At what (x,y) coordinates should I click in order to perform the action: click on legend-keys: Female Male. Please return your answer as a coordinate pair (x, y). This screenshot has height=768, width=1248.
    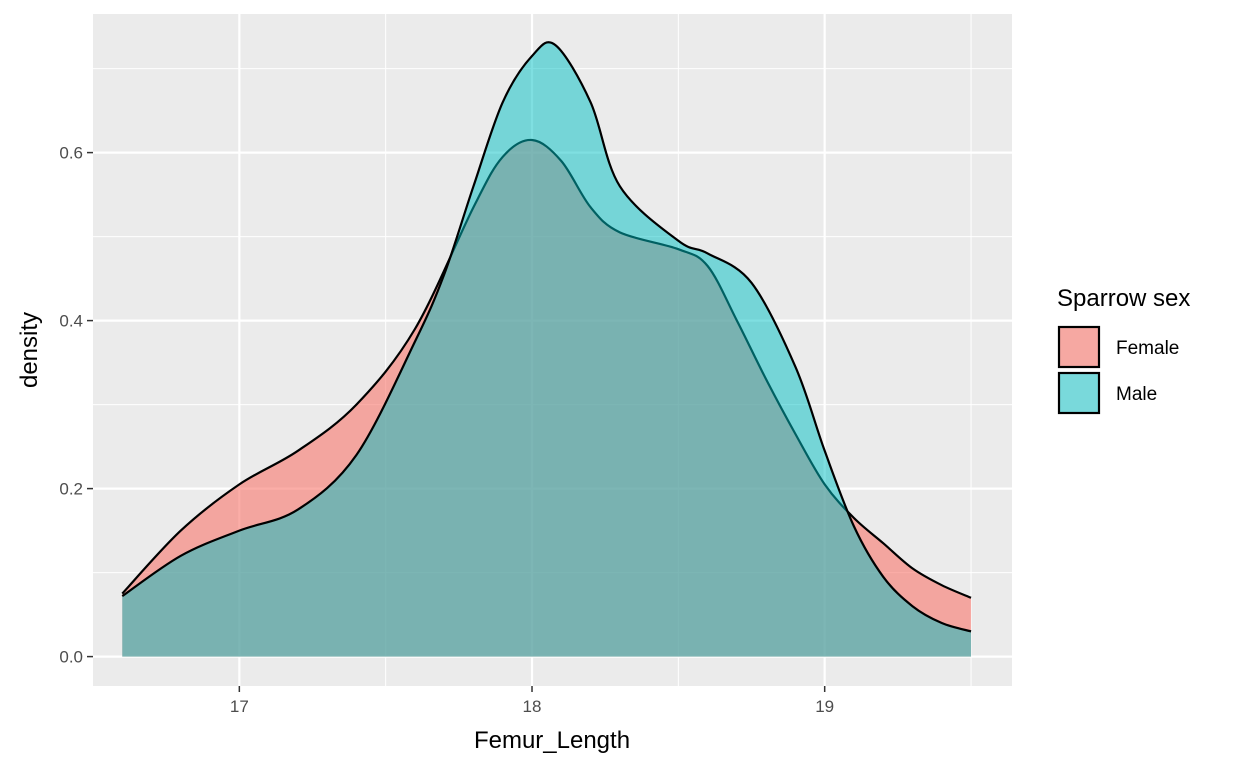
    Looking at the image, I should click on (1118, 370).